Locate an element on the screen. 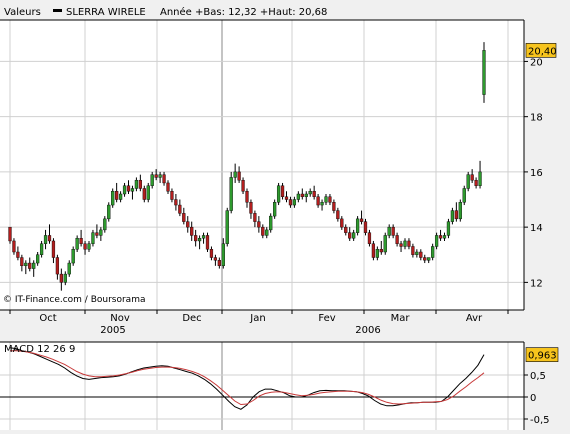 The height and width of the screenshot is (434, 570). x-tick-label: Dec is located at coordinates (191, 318).